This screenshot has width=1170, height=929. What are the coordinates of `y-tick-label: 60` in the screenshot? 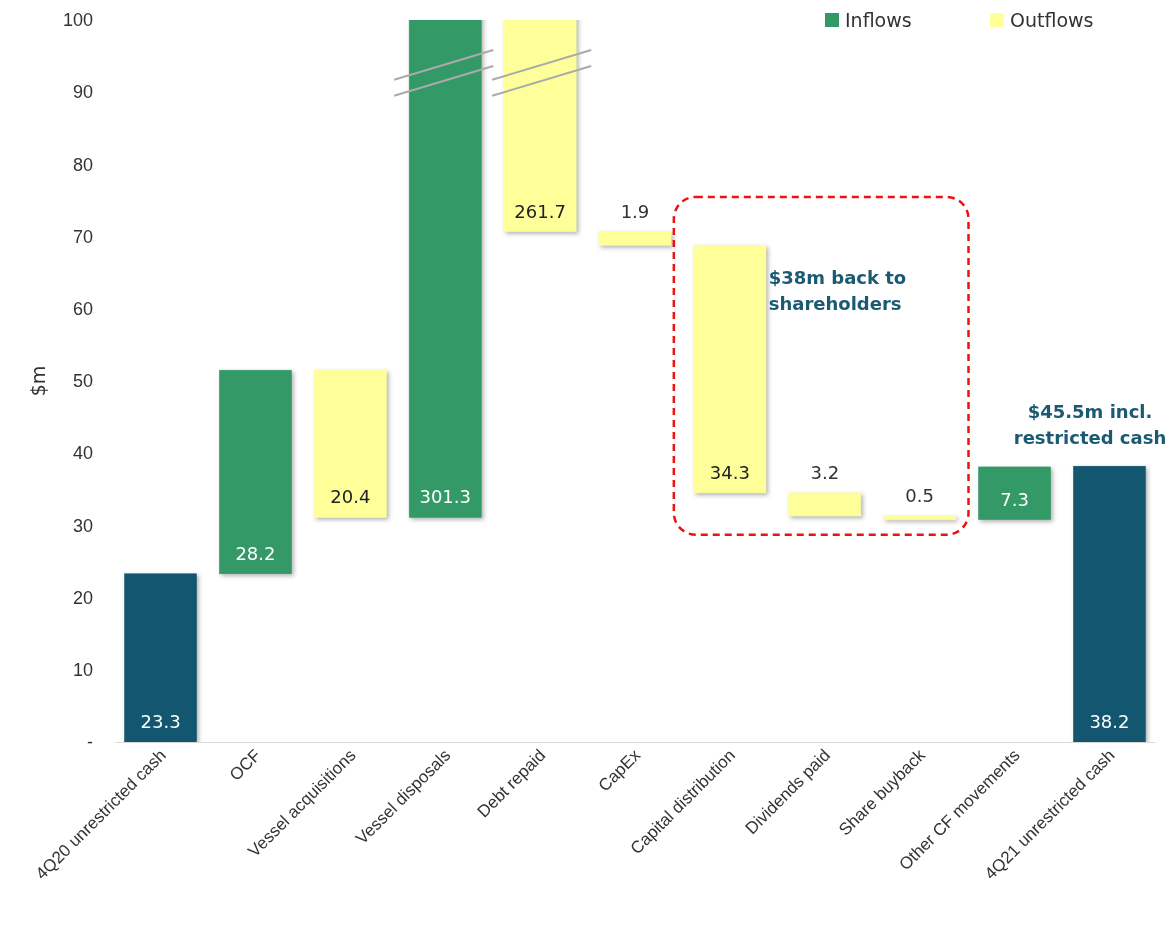 It's located at (82, 309).